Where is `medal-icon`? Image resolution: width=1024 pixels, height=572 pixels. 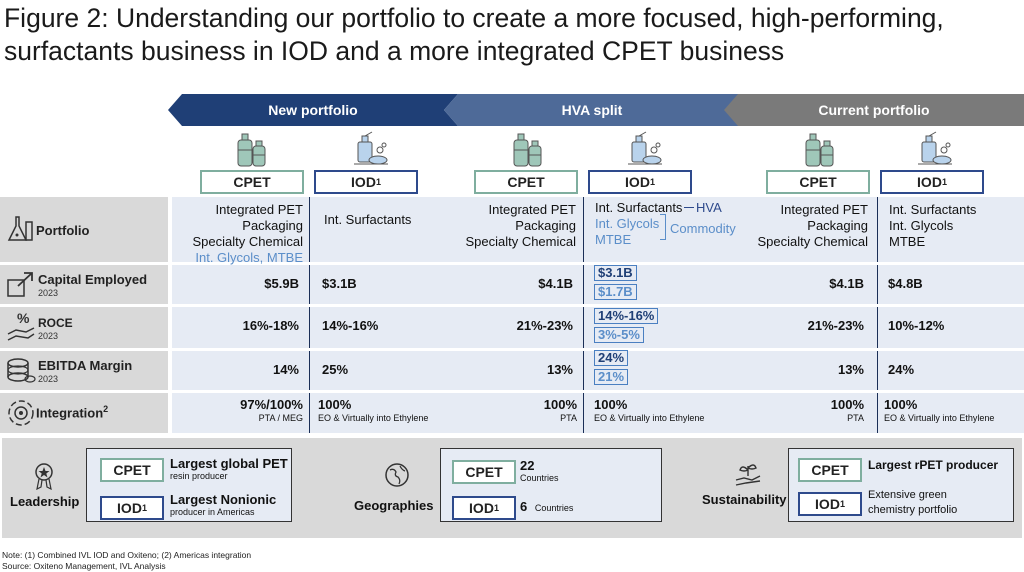
medal-icon is located at coordinates (44, 478).